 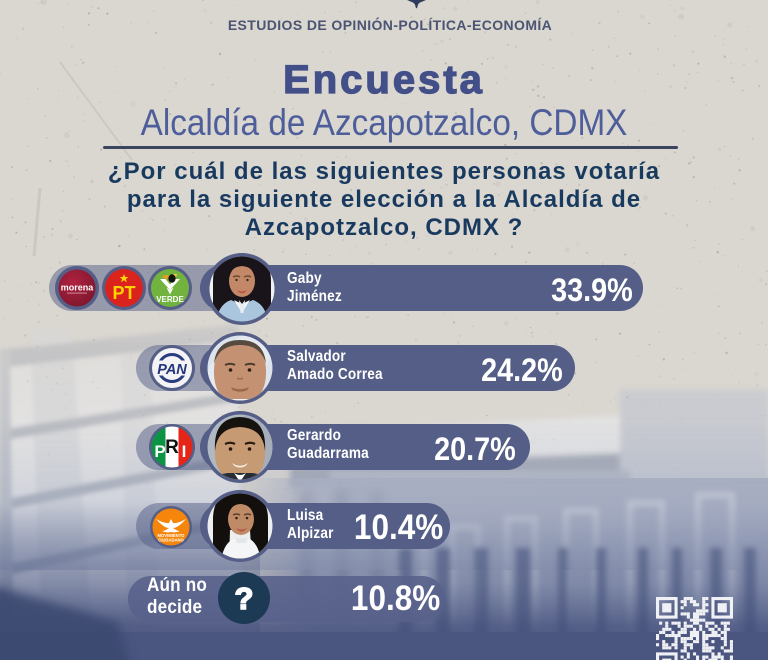 I want to click on svg-text: morena, so click(x=78, y=288).